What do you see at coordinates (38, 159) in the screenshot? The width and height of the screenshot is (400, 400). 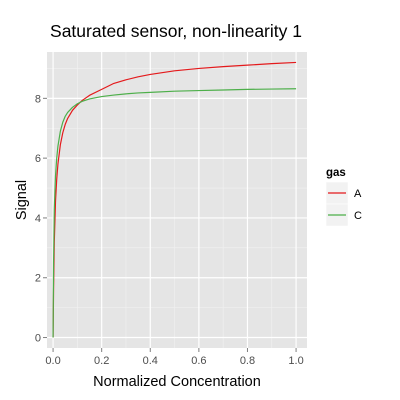 I see `y-tick-label: 6` at bounding box center [38, 159].